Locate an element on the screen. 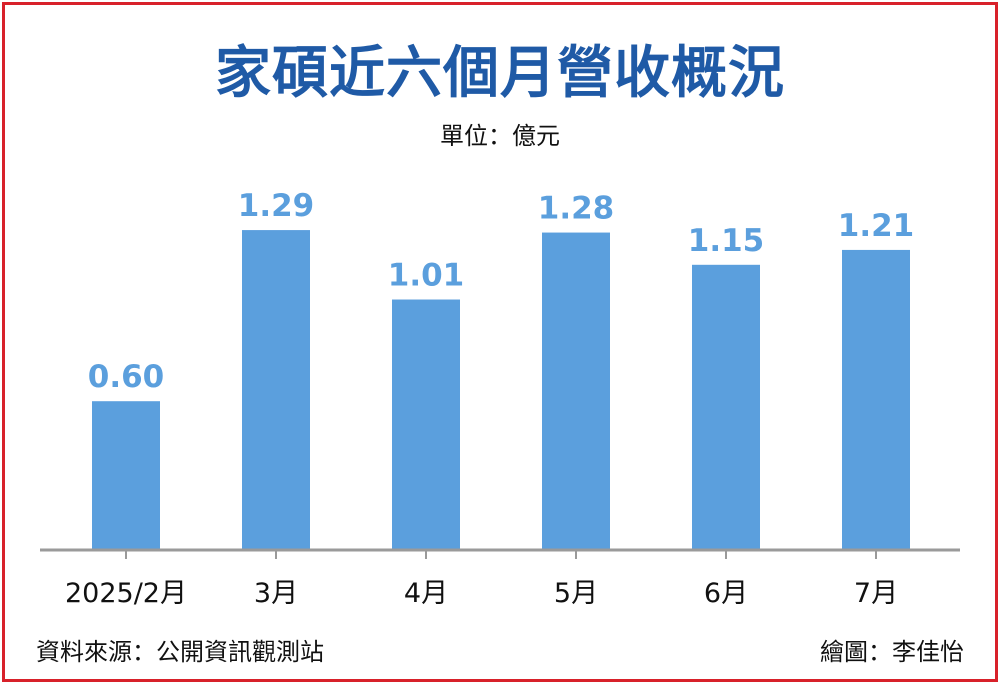  value-label-3: 1.01 is located at coordinates (426, 276).